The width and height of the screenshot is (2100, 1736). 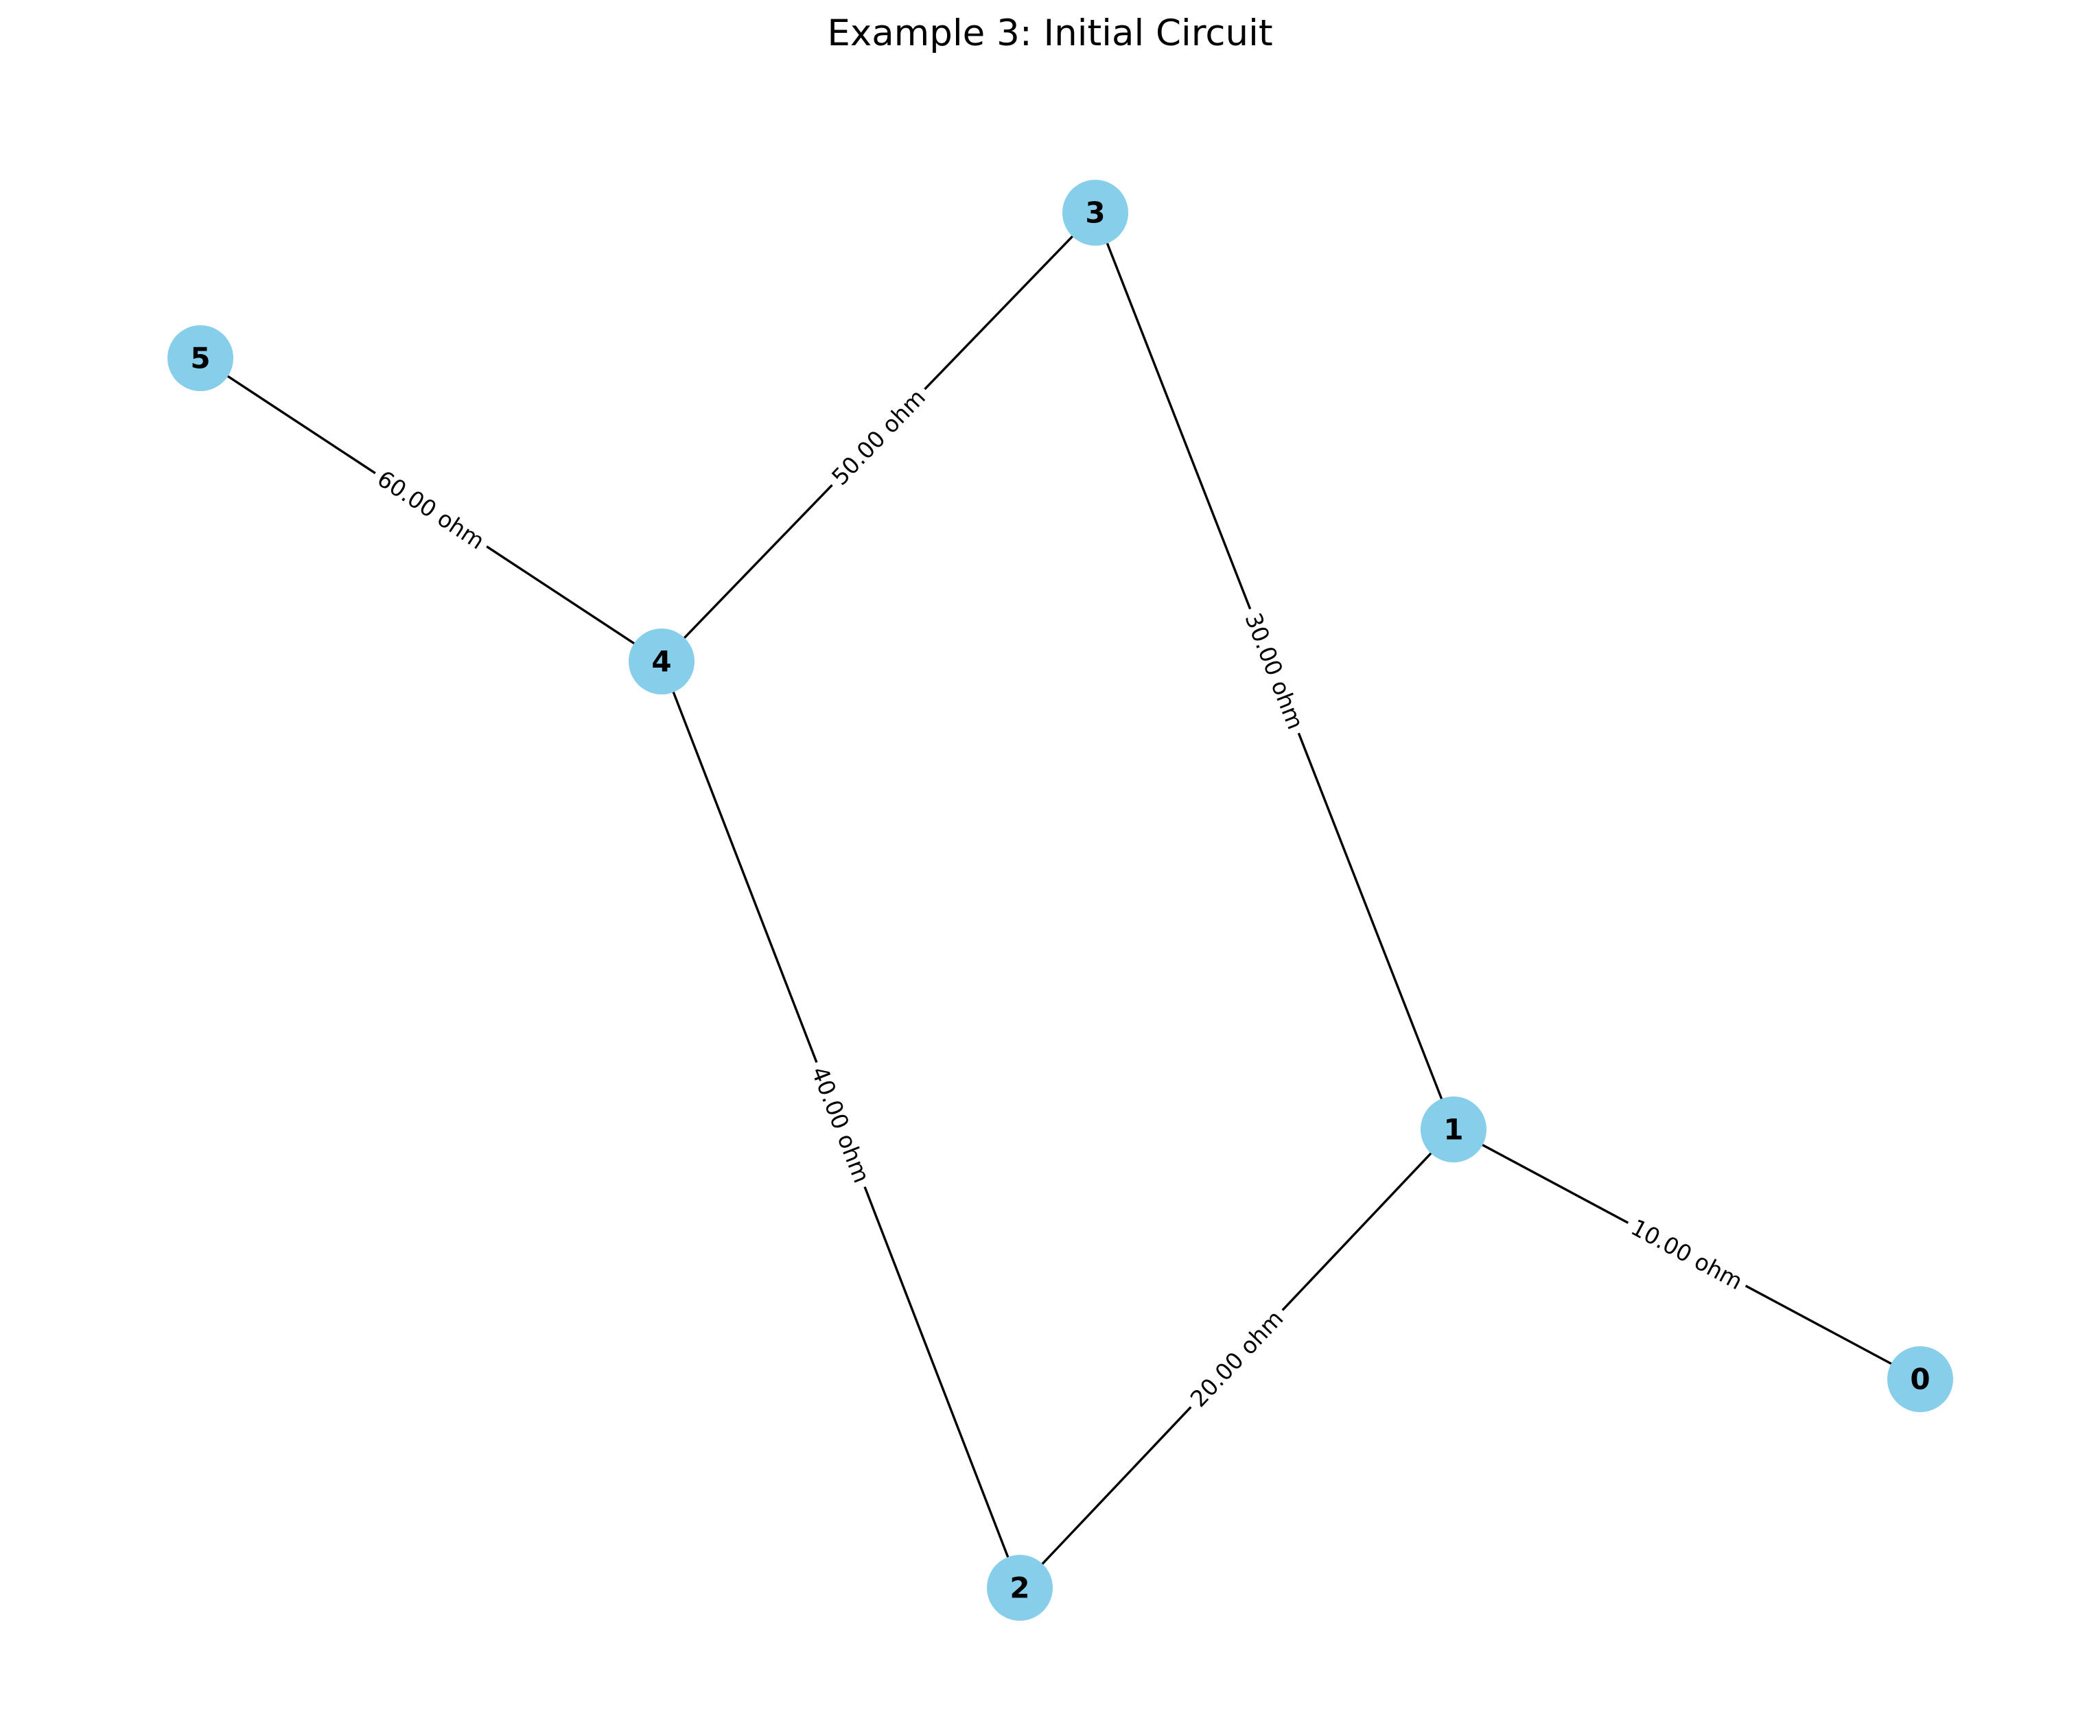 I want to click on edge-label-3-4: 50.00 ohm, so click(x=878, y=437).